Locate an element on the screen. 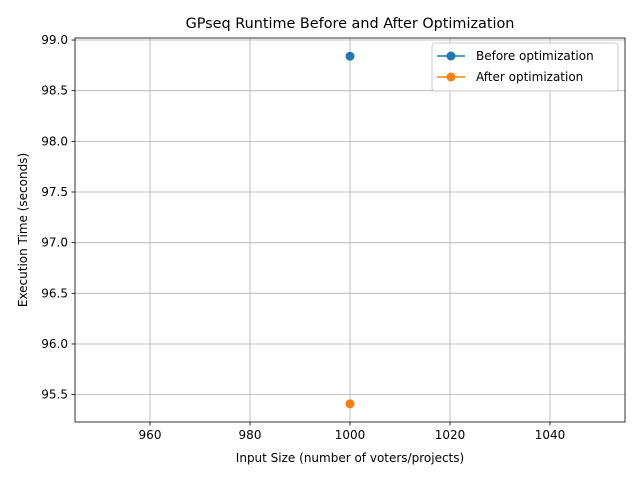 This screenshot has height=480, width=640. legend-label-after: After optimization is located at coordinates (529, 77).